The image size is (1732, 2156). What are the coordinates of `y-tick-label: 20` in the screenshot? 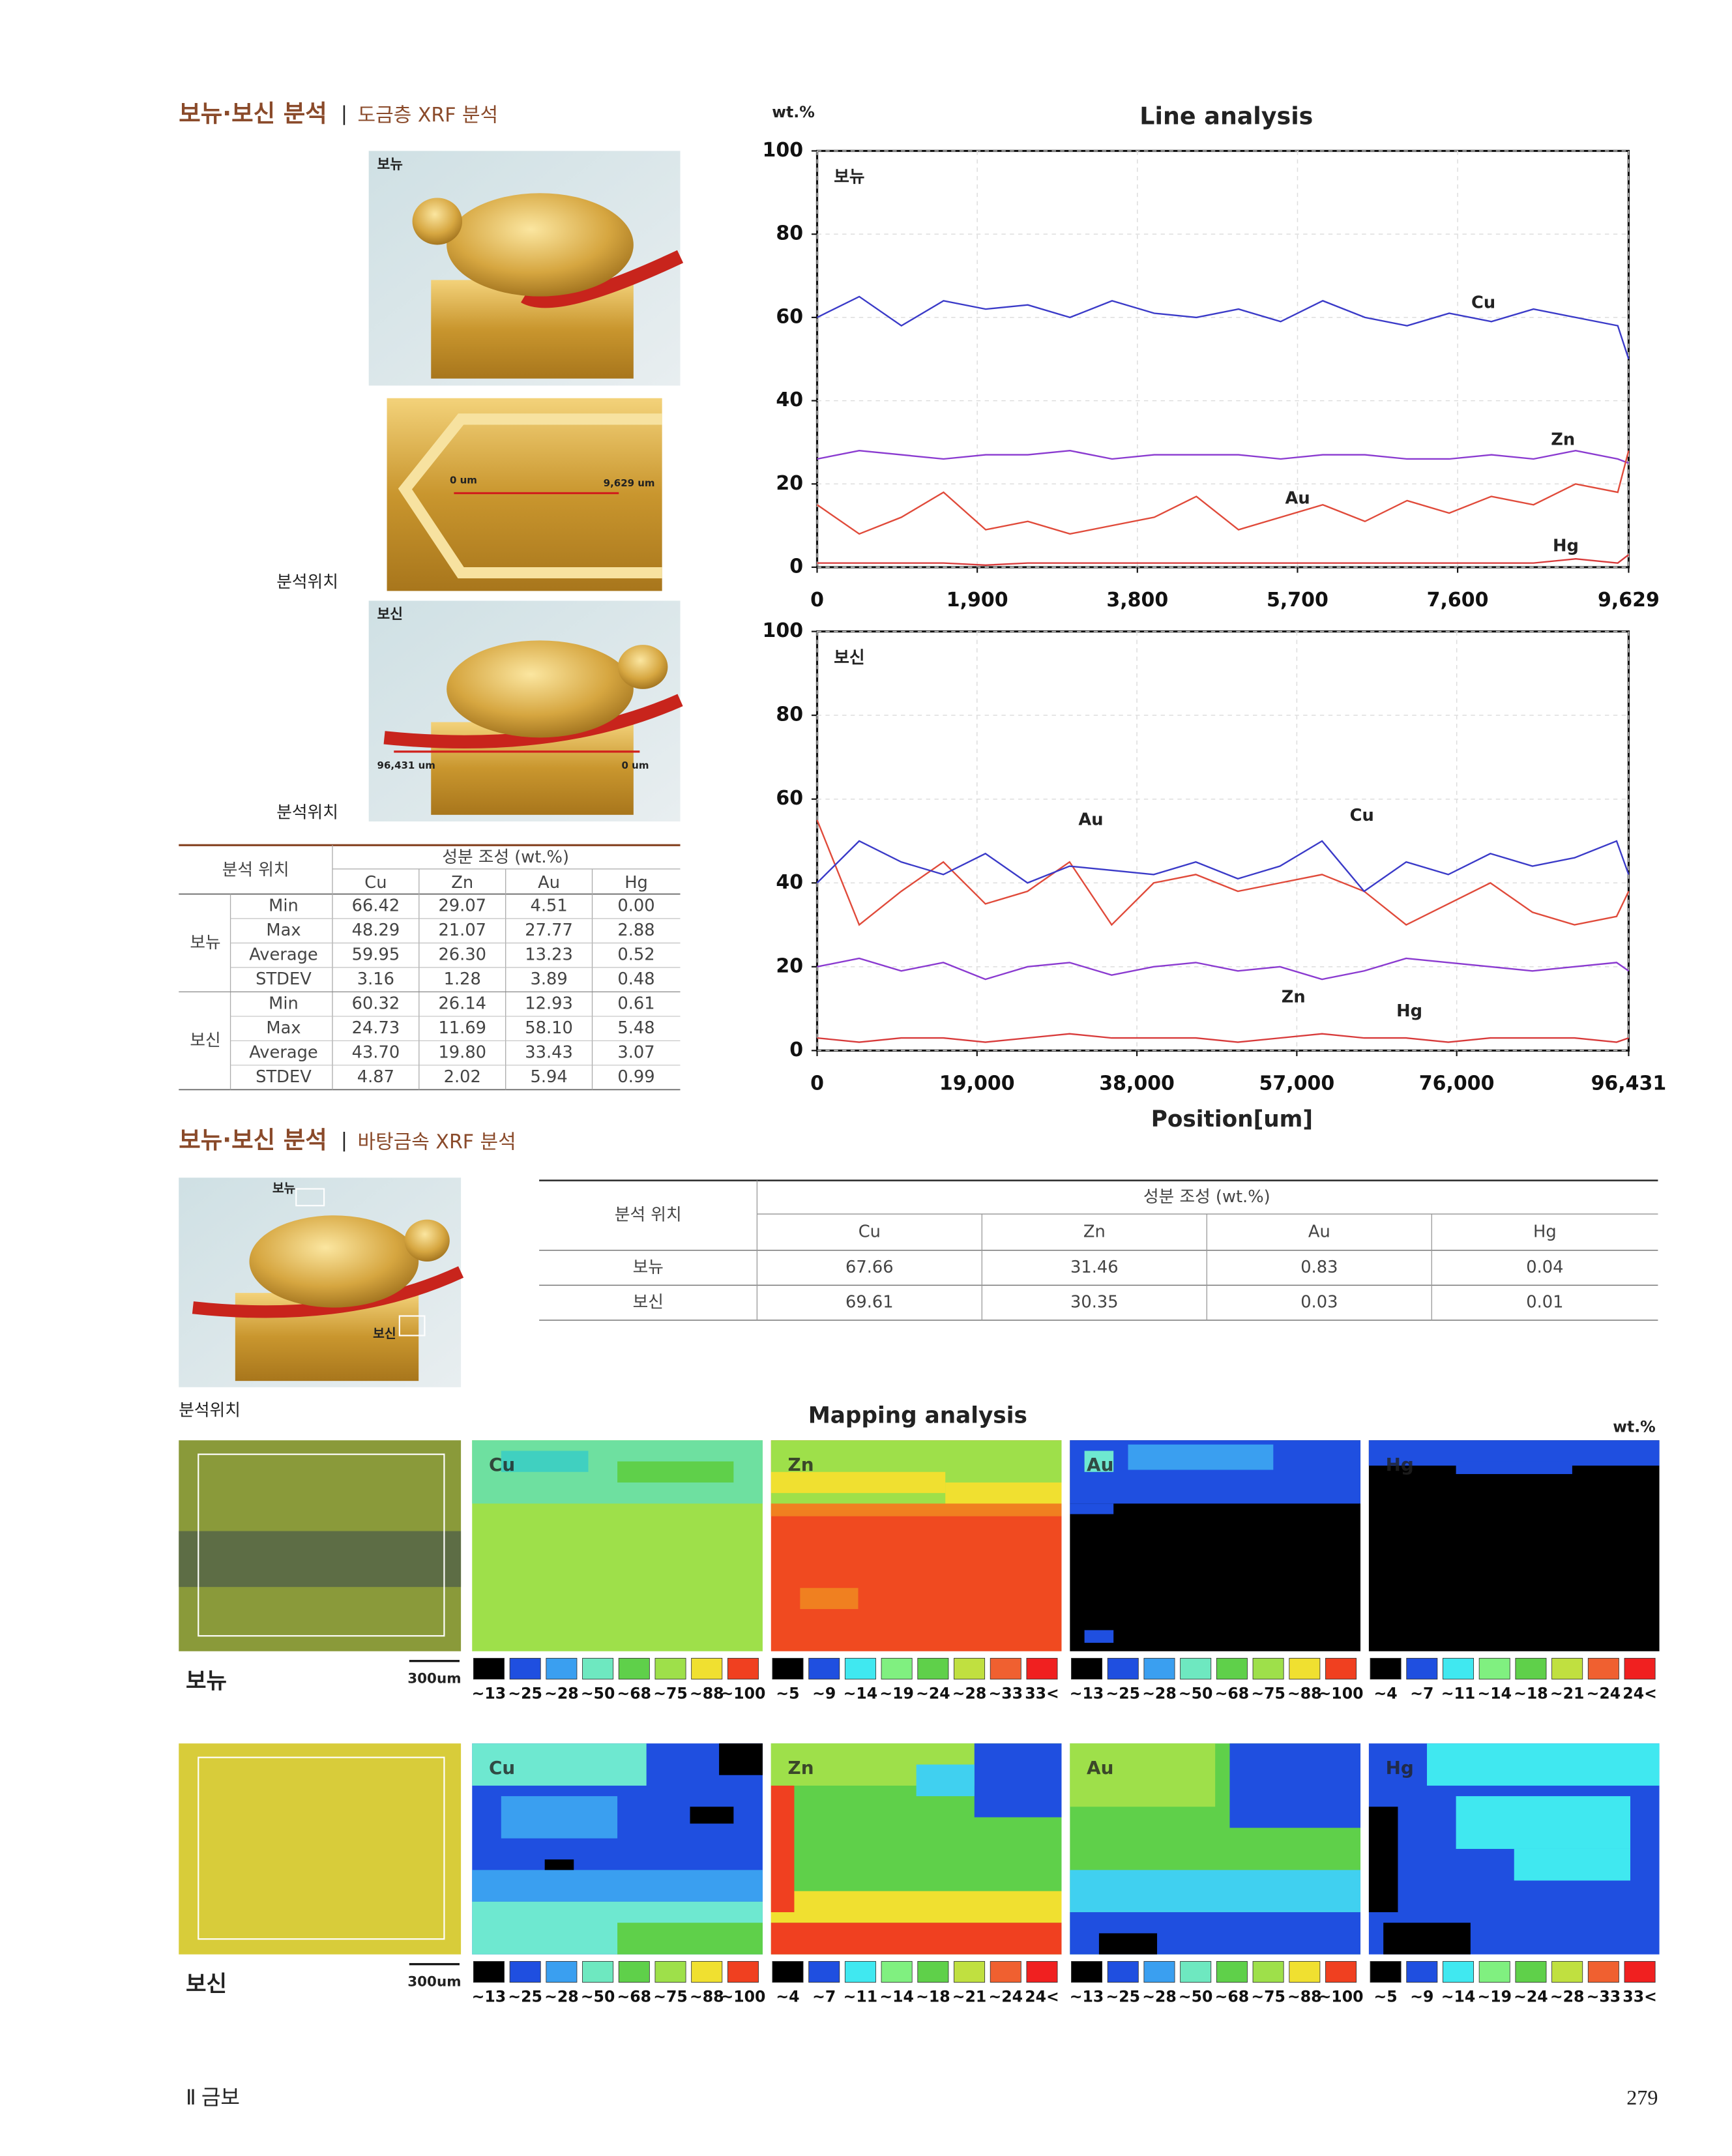 It's located at (789, 483).